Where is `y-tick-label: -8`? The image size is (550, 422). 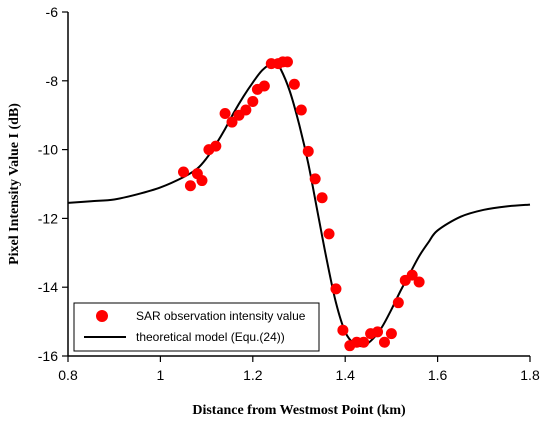 y-tick-label: -8 is located at coordinates (52, 81).